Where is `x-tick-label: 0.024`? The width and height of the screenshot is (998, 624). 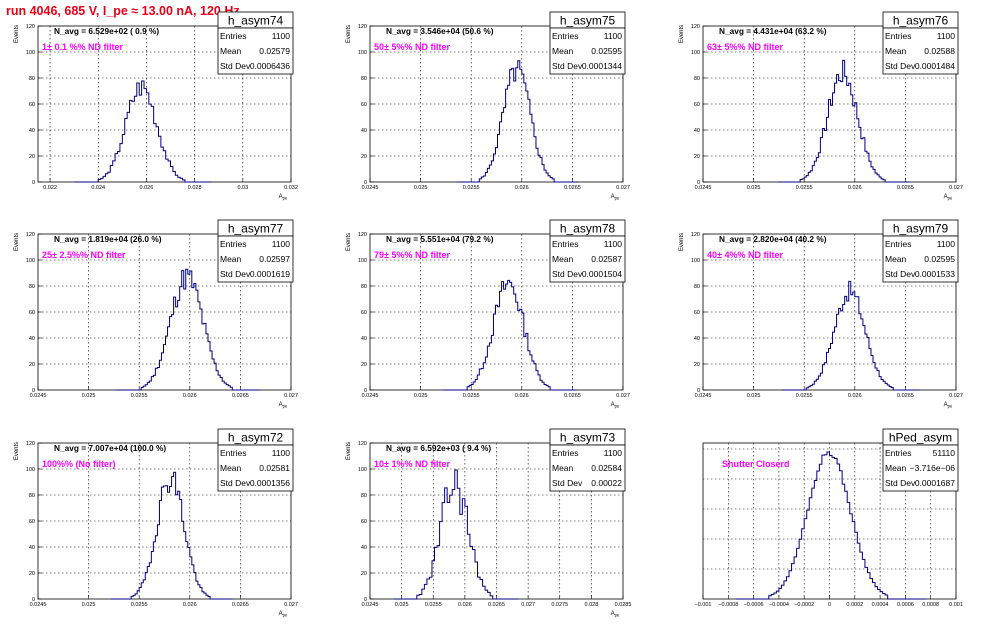
x-tick-label: 0.024 is located at coordinates (98, 188).